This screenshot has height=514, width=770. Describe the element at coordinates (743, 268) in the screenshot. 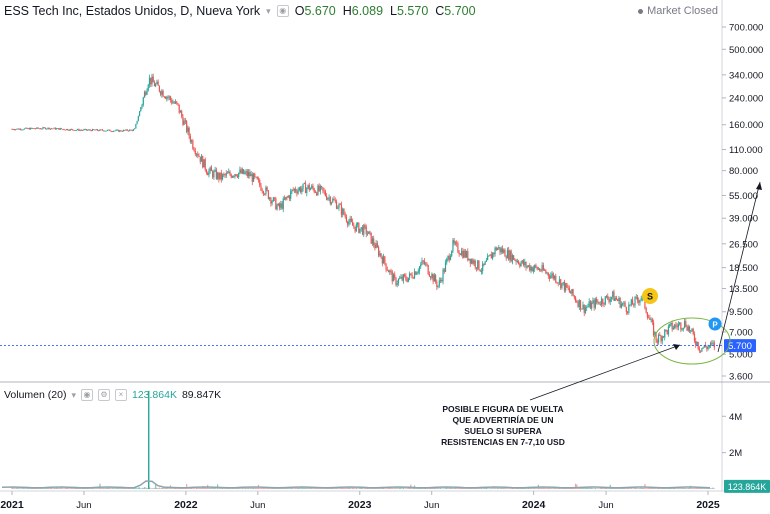

I see `price-tick-label: 18.500` at that location.